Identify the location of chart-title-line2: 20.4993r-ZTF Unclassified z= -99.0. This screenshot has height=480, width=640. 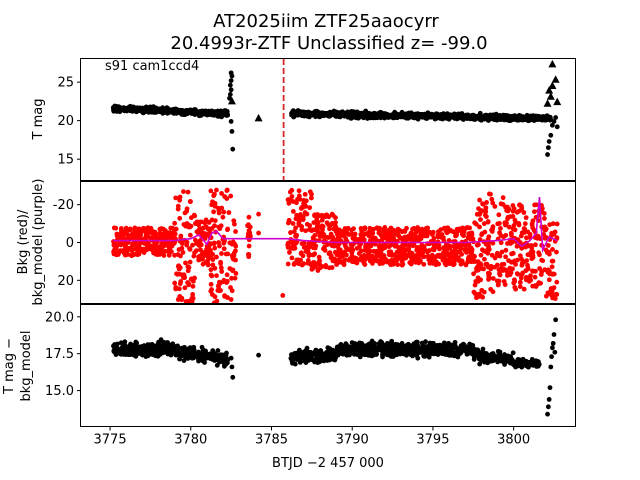
(328, 43).